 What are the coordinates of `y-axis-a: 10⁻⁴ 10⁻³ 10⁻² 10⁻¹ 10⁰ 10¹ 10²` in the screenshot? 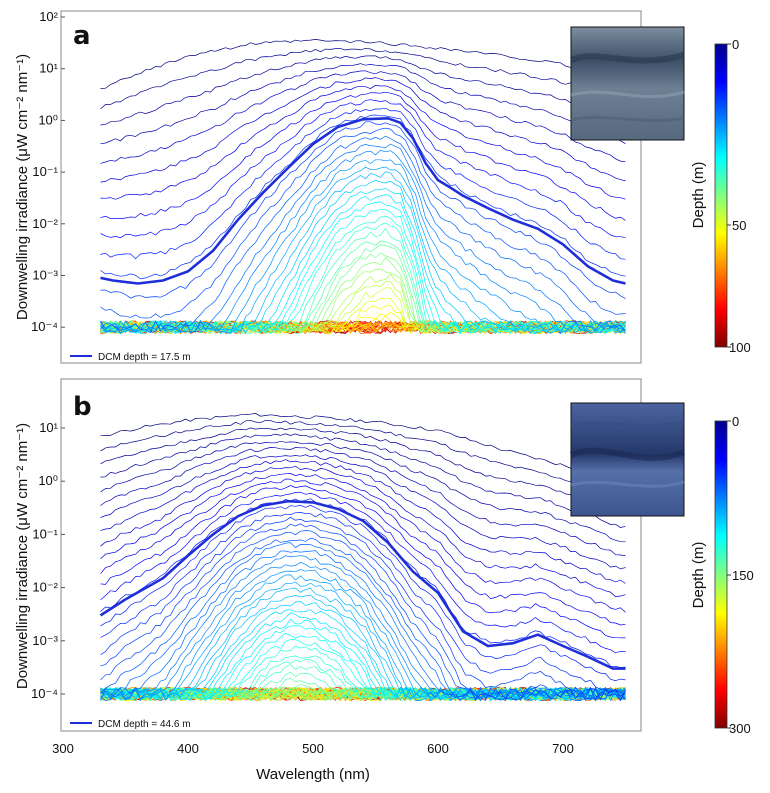 It's located at (48, 171).